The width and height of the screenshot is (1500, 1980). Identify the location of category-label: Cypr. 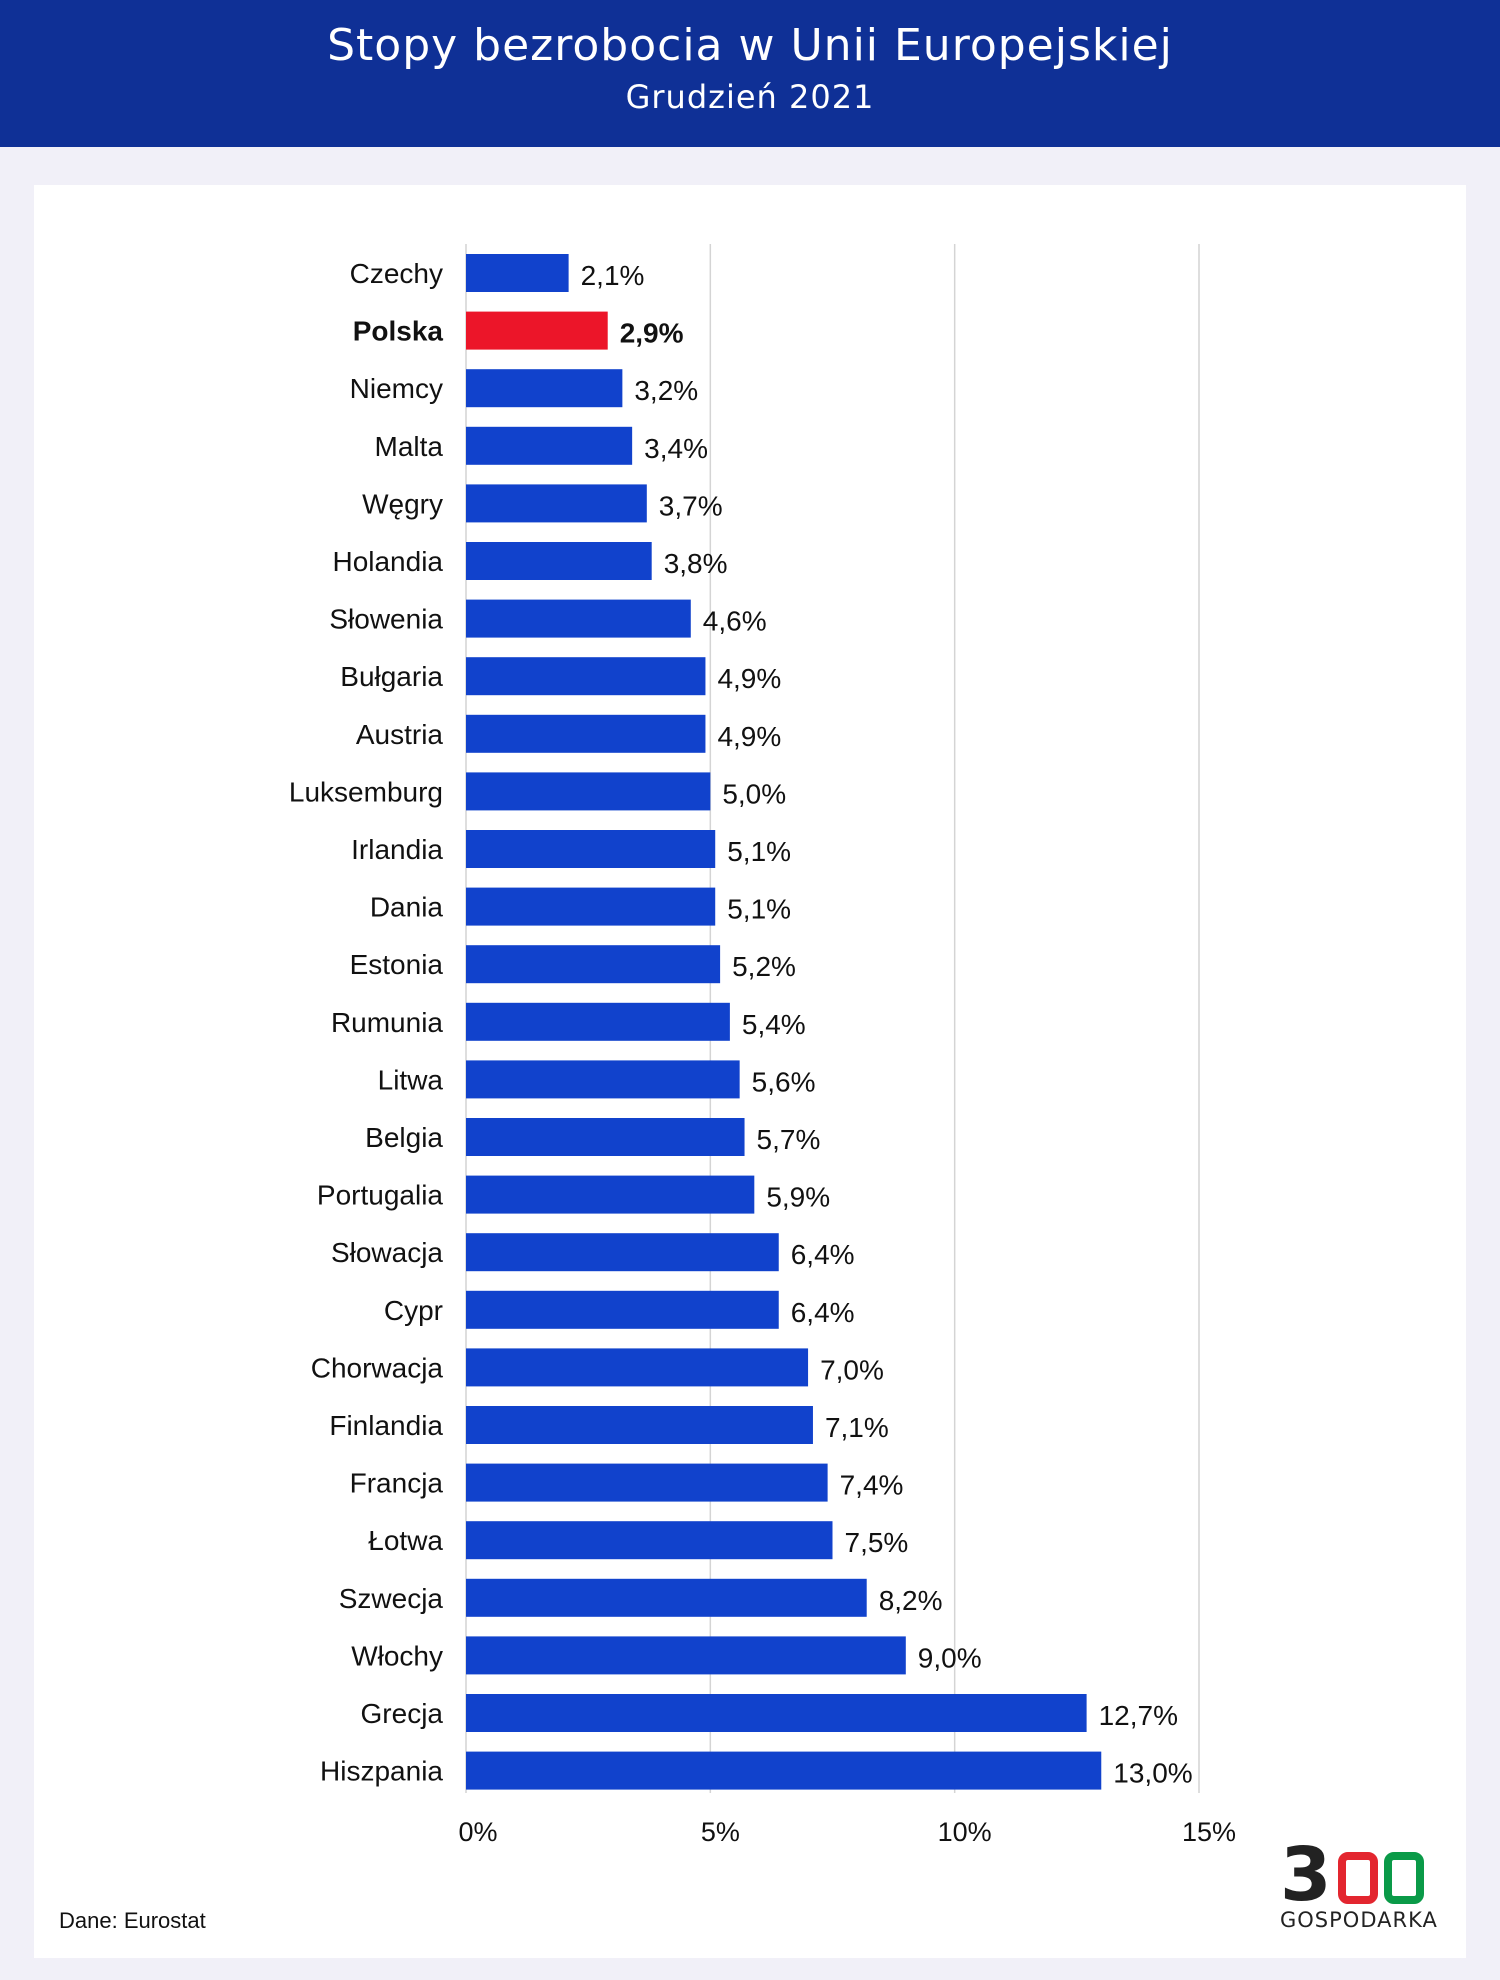
(413, 1310).